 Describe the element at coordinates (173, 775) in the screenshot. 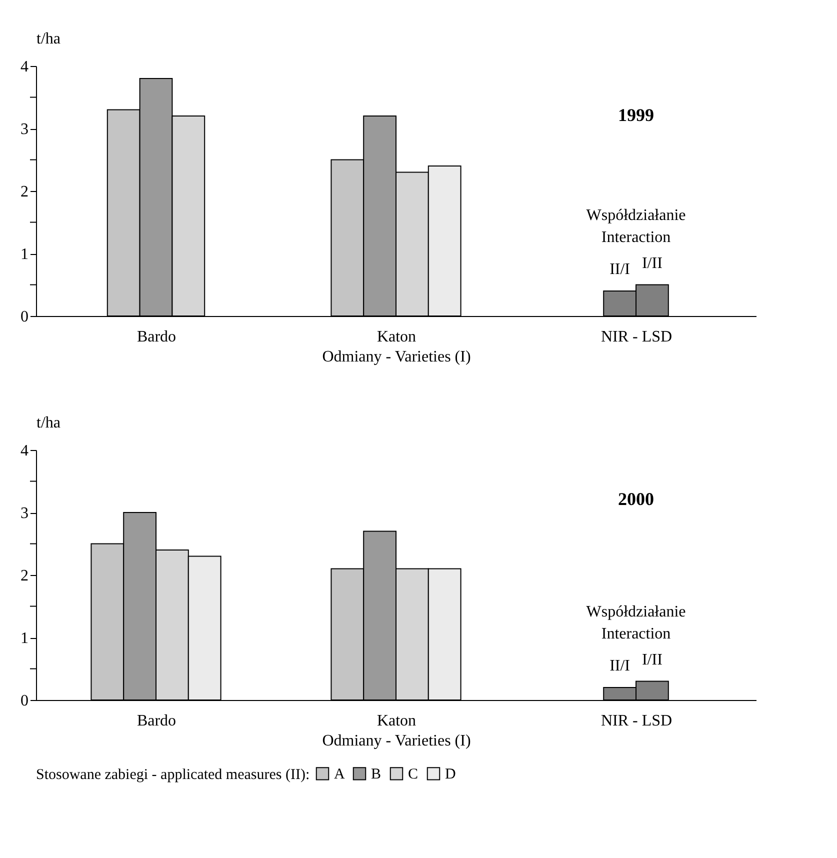

I see `legend-title: Stosowane zabiegi - applicated measures (II):` at that location.